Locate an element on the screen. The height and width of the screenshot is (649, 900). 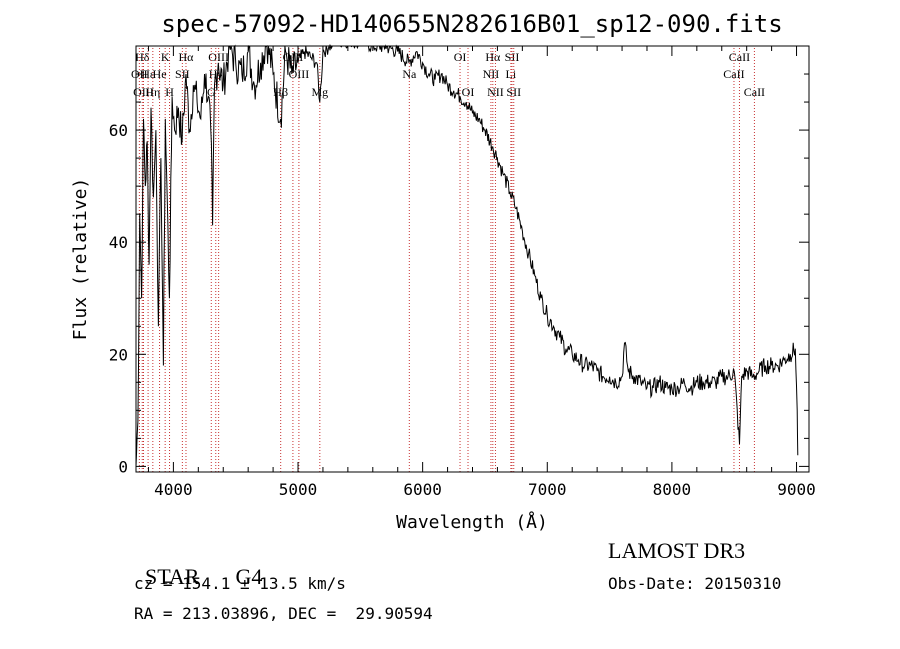
x-tick-label: 8000 is located at coordinates (672, 489).